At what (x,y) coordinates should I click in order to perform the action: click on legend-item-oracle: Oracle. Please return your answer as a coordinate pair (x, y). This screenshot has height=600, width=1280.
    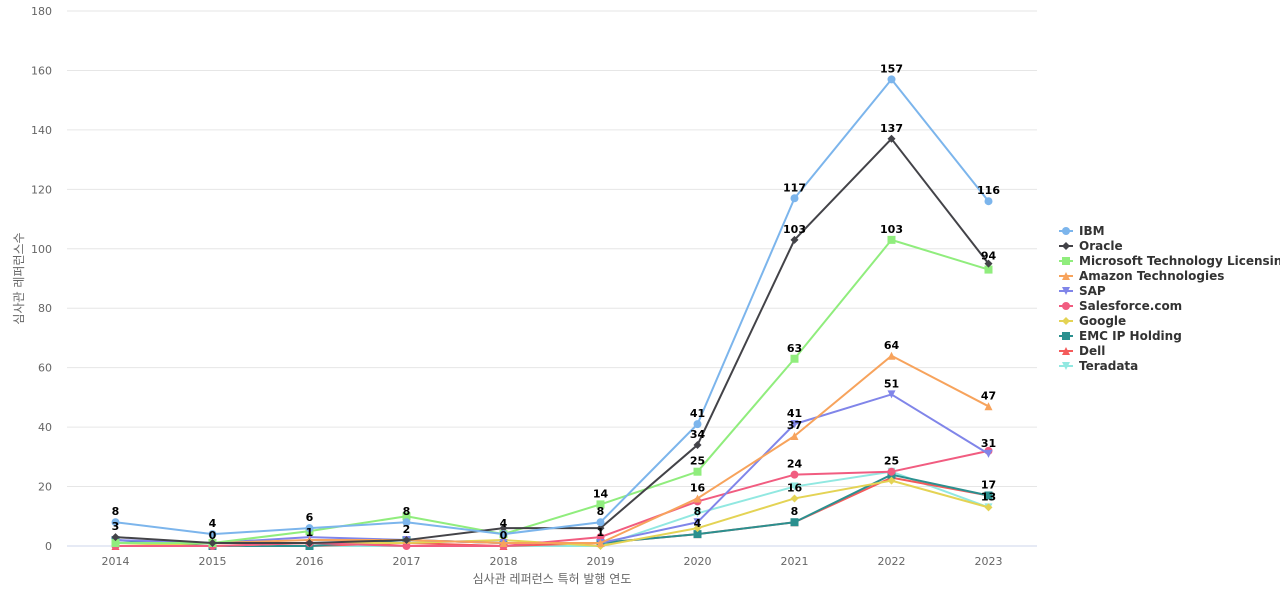
    Looking at the image, I should click on (1091, 246).